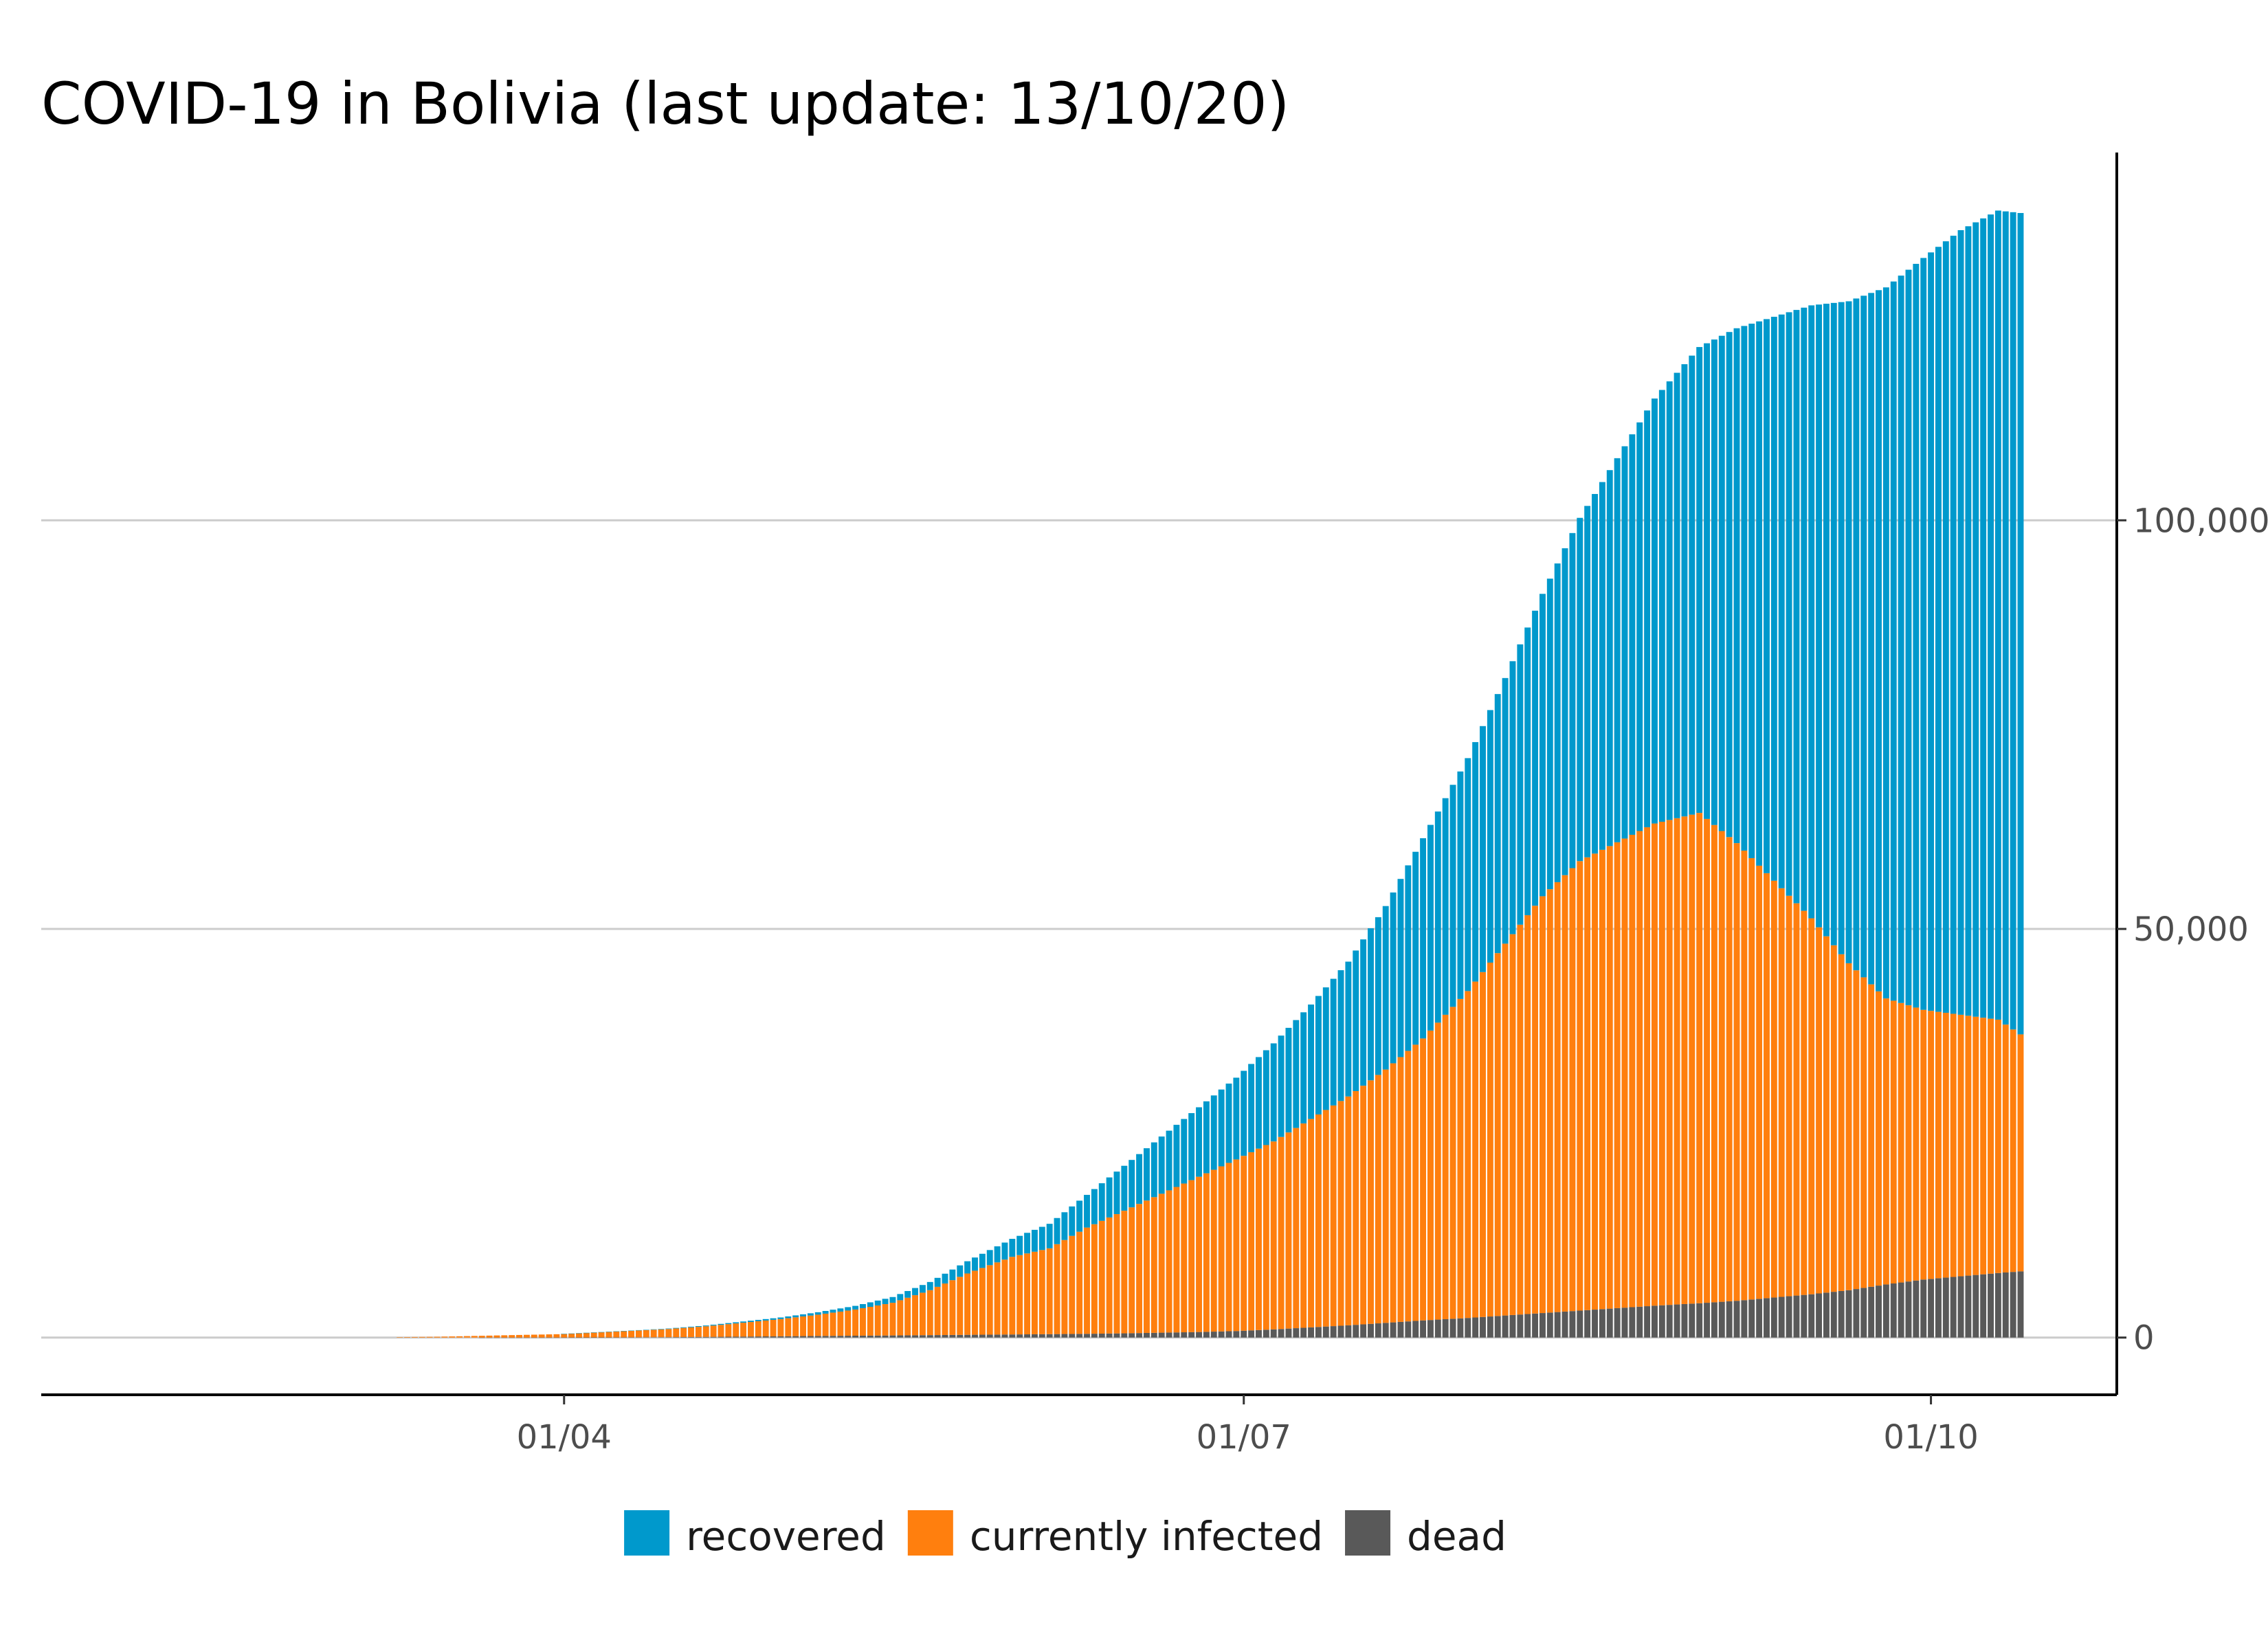 The image size is (2268, 1649). Describe the element at coordinates (930, 1533) in the screenshot. I see `legend-swatch` at that location.